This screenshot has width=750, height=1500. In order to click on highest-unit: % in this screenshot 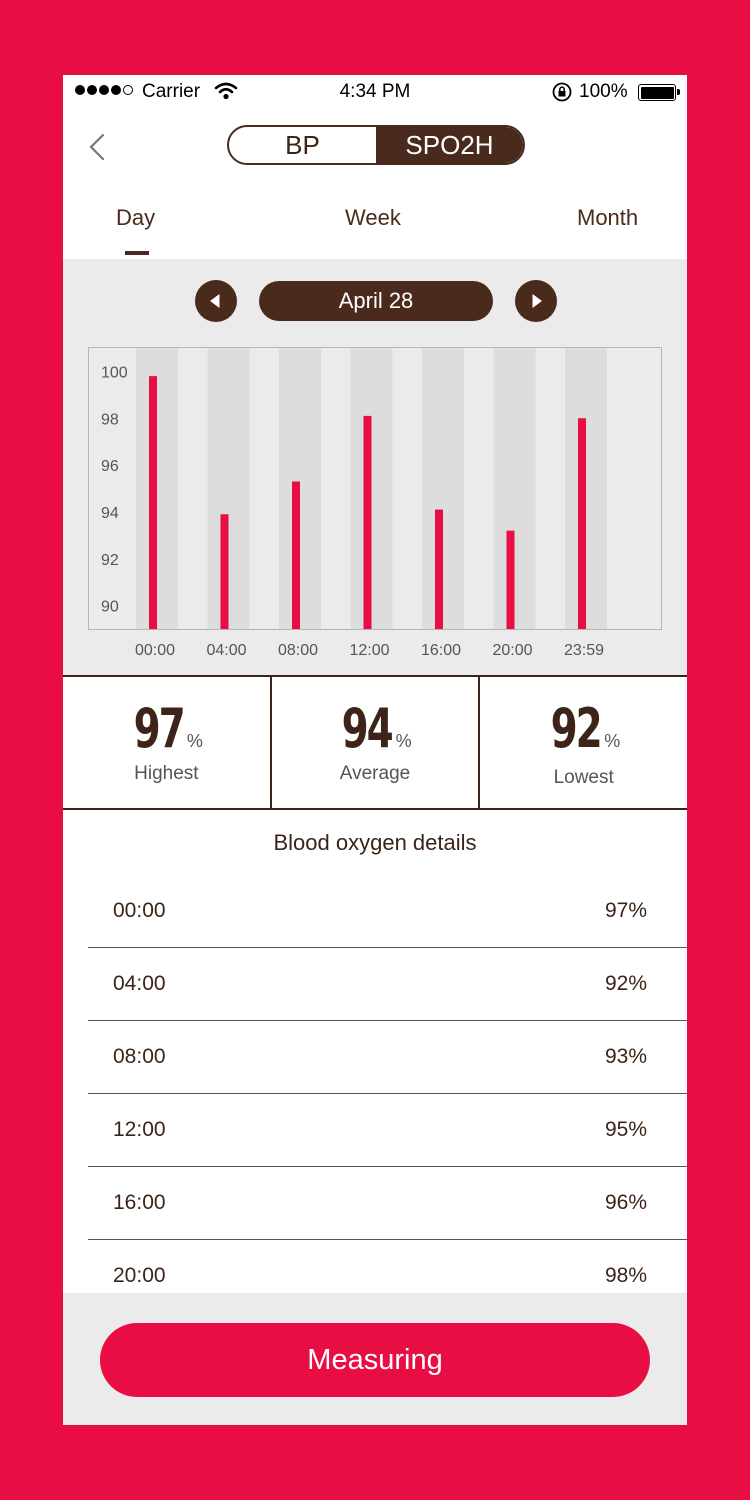, I will do `click(194, 741)`.